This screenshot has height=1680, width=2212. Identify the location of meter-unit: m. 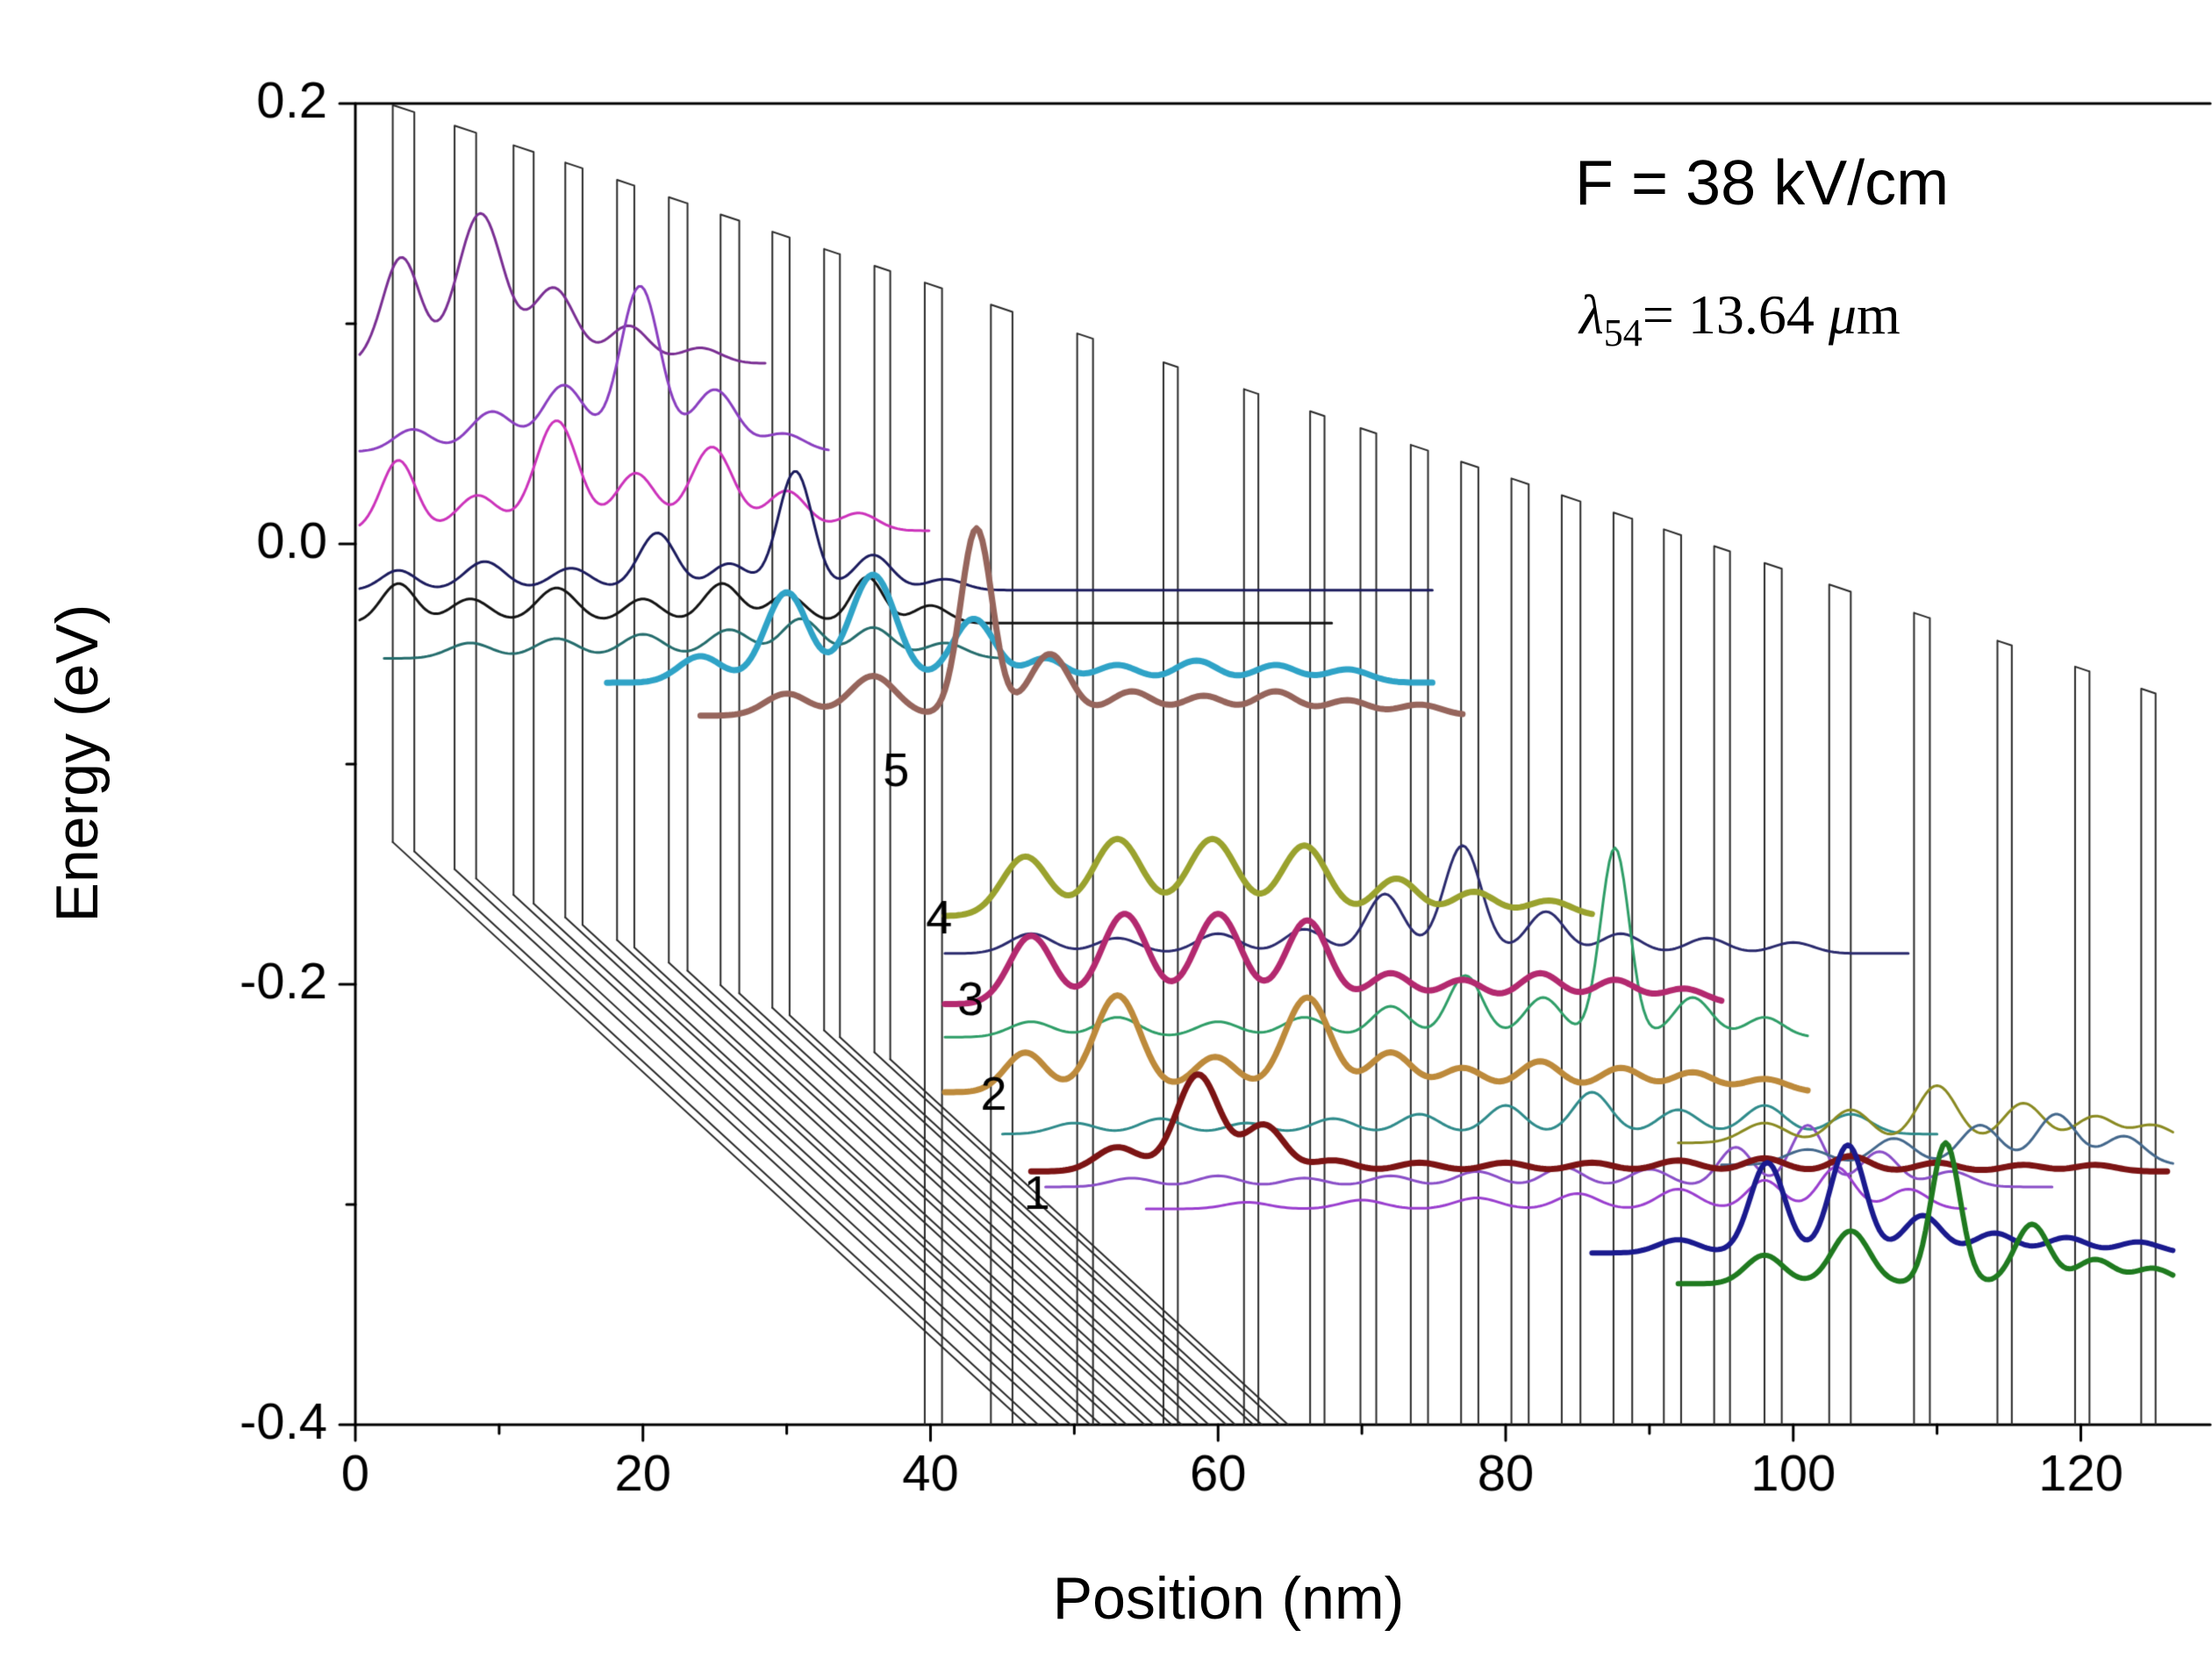
(1878, 314).